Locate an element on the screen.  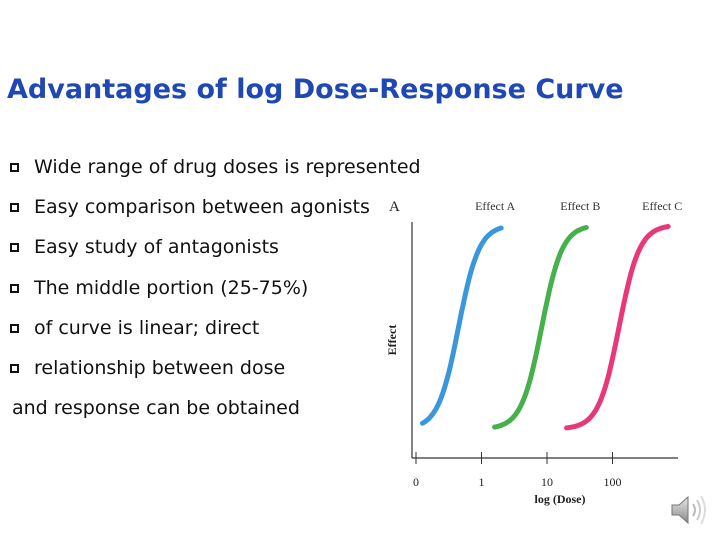
bullet-continuation: and response can be obtained is located at coordinates (156, 408).